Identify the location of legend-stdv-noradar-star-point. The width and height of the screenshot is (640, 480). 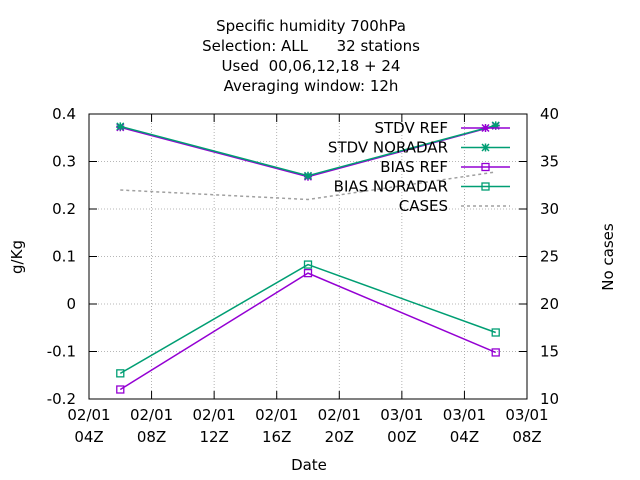
(485, 147).